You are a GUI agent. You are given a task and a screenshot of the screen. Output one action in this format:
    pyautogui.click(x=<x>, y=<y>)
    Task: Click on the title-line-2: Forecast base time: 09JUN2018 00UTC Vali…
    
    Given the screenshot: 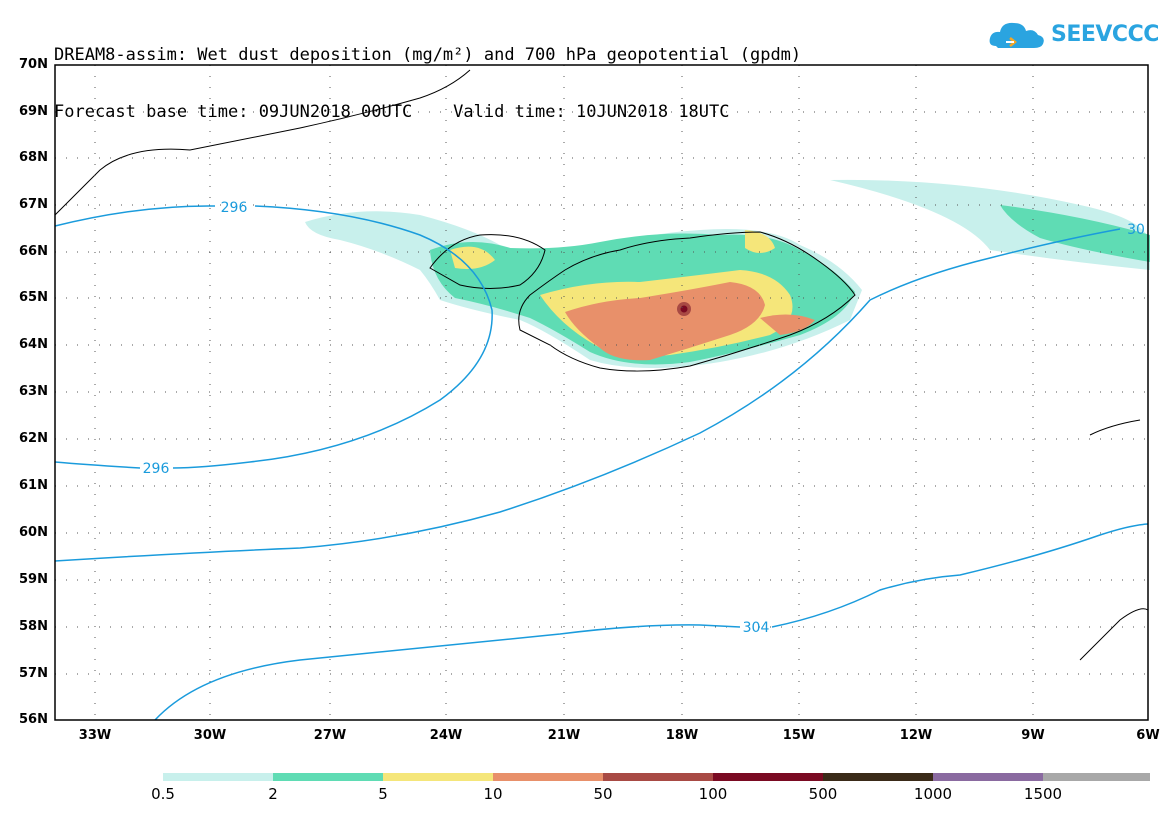 What is the action you would take?
    pyautogui.click(x=392, y=112)
    